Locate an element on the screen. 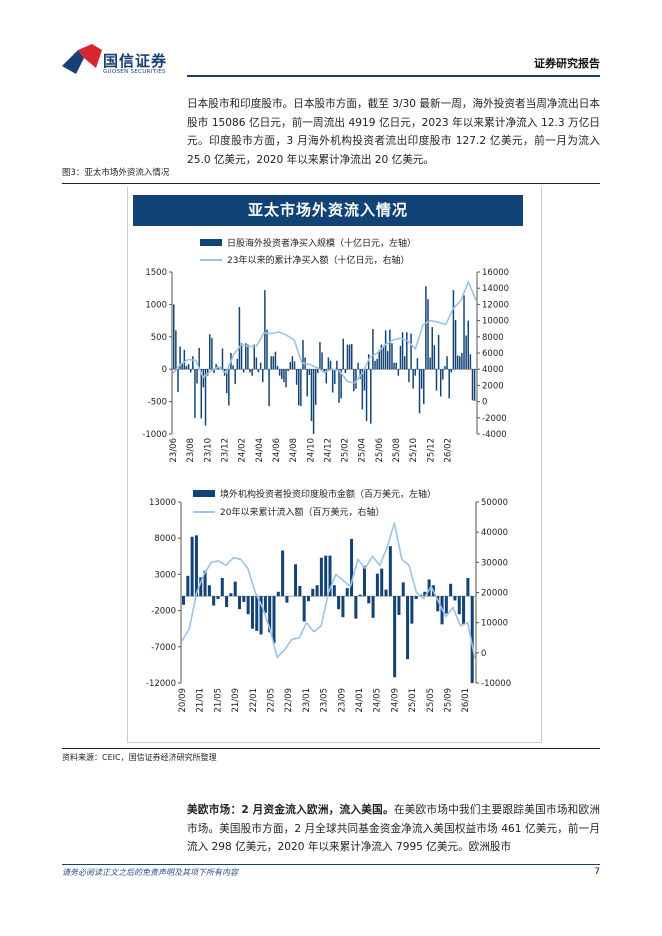  section-lead: 美欧市场：2 月资金流入欧洲，流入美国。 is located at coordinates (290, 810).